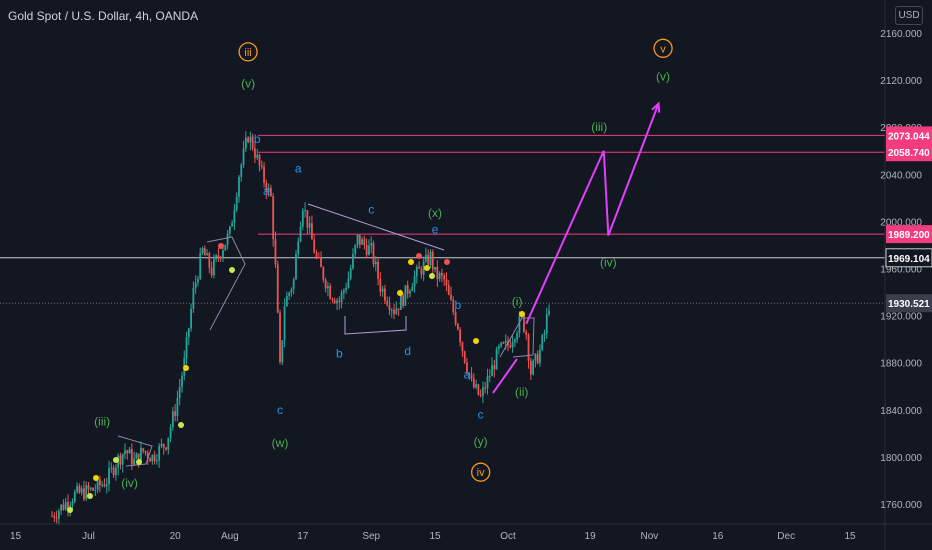 The width and height of the screenshot is (932, 550). What do you see at coordinates (591, 536) in the screenshot?
I see `time-tick-label: 19` at bounding box center [591, 536].